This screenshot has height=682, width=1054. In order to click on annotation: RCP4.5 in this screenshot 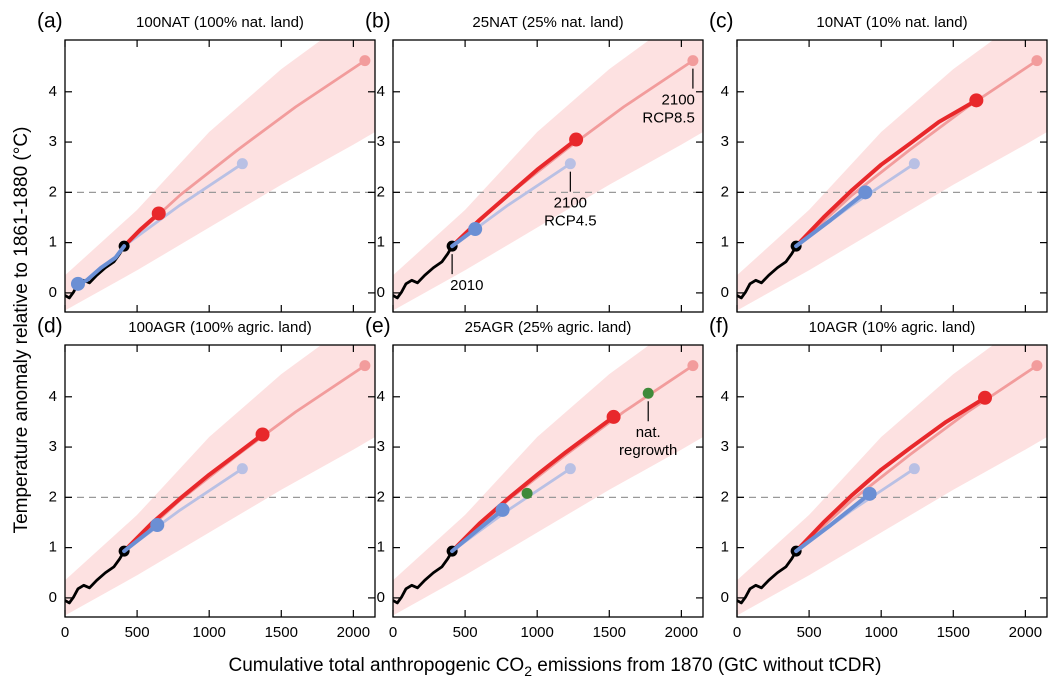, I will do `click(570, 221)`.